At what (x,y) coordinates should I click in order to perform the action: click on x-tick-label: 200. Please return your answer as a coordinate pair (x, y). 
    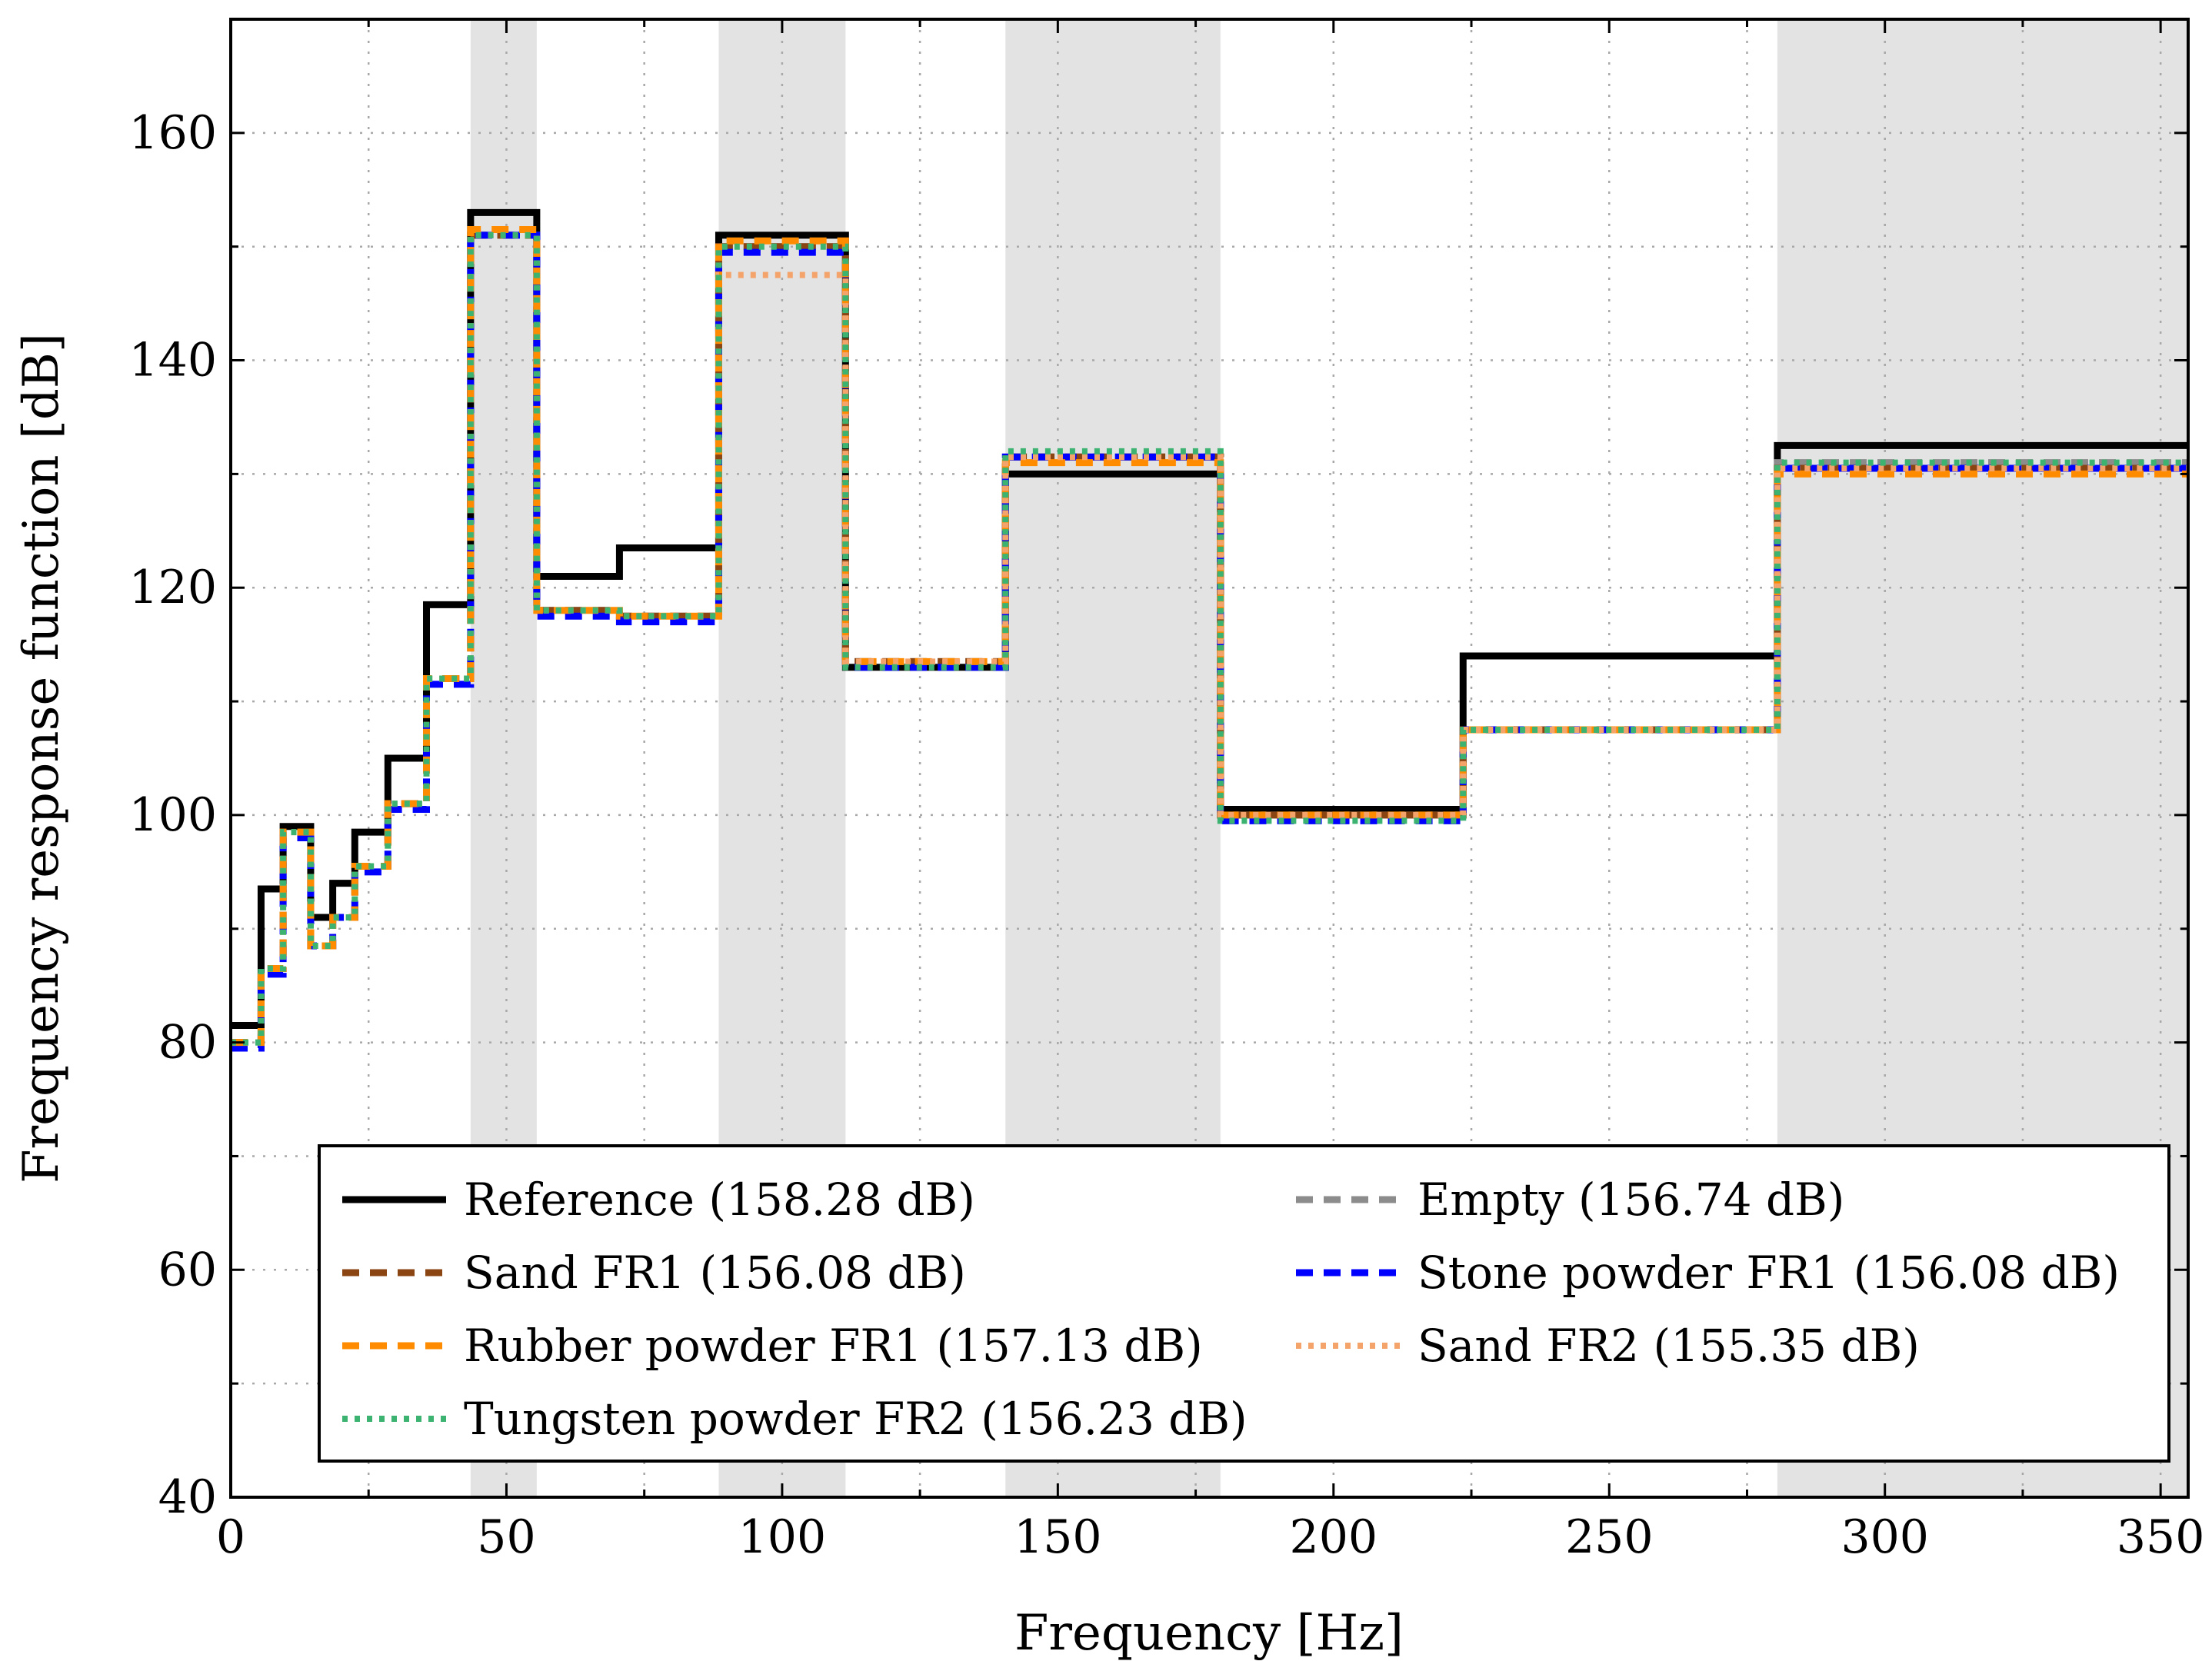
    Looking at the image, I should click on (1334, 1537).